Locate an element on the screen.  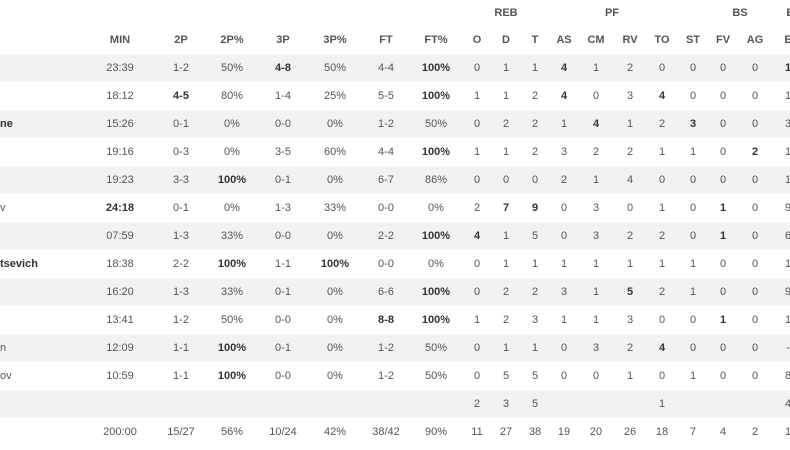
player-name: ov is located at coordinates (6, 376).